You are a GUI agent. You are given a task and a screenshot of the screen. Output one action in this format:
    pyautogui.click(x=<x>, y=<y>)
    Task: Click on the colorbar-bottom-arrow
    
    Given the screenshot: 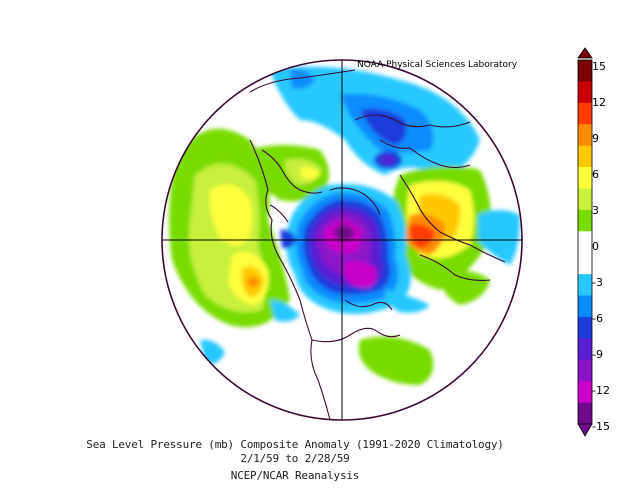 What is the action you would take?
    pyautogui.click(x=585, y=430)
    